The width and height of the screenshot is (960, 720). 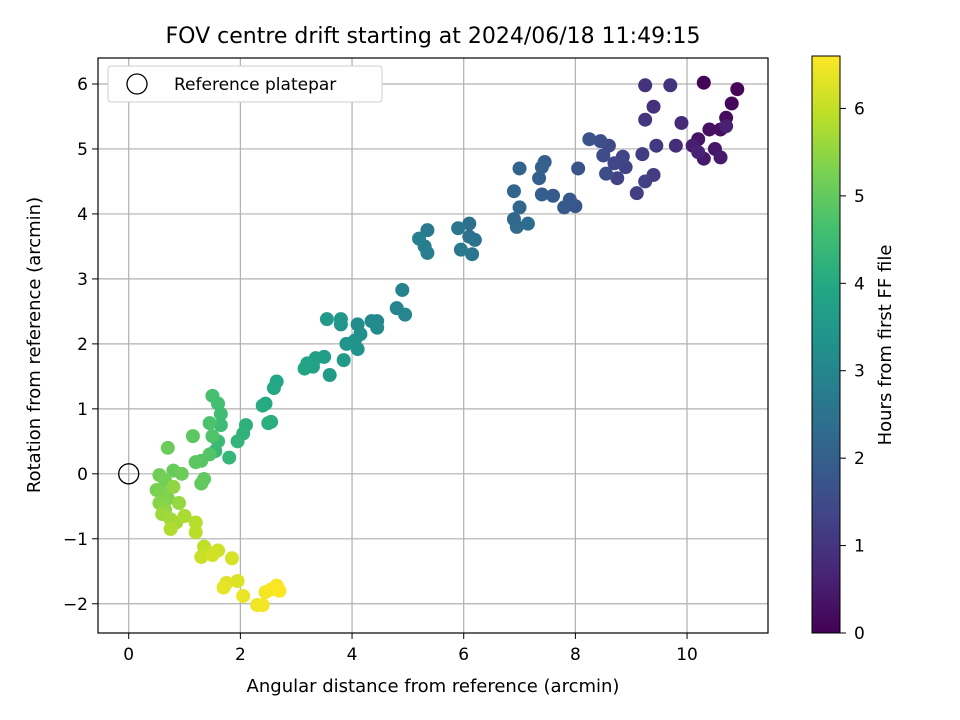 I want to click on reference-point, so click(x=129, y=474).